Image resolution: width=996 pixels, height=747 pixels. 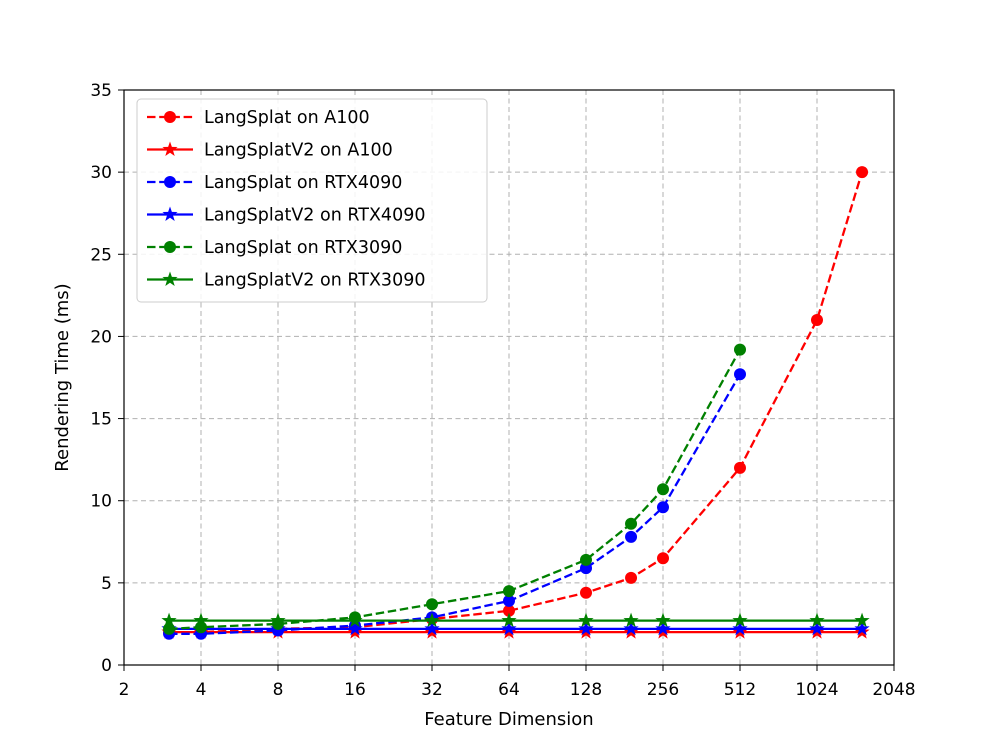 I want to click on legend-label: LangSplat on RTX4090, so click(x=303, y=183).